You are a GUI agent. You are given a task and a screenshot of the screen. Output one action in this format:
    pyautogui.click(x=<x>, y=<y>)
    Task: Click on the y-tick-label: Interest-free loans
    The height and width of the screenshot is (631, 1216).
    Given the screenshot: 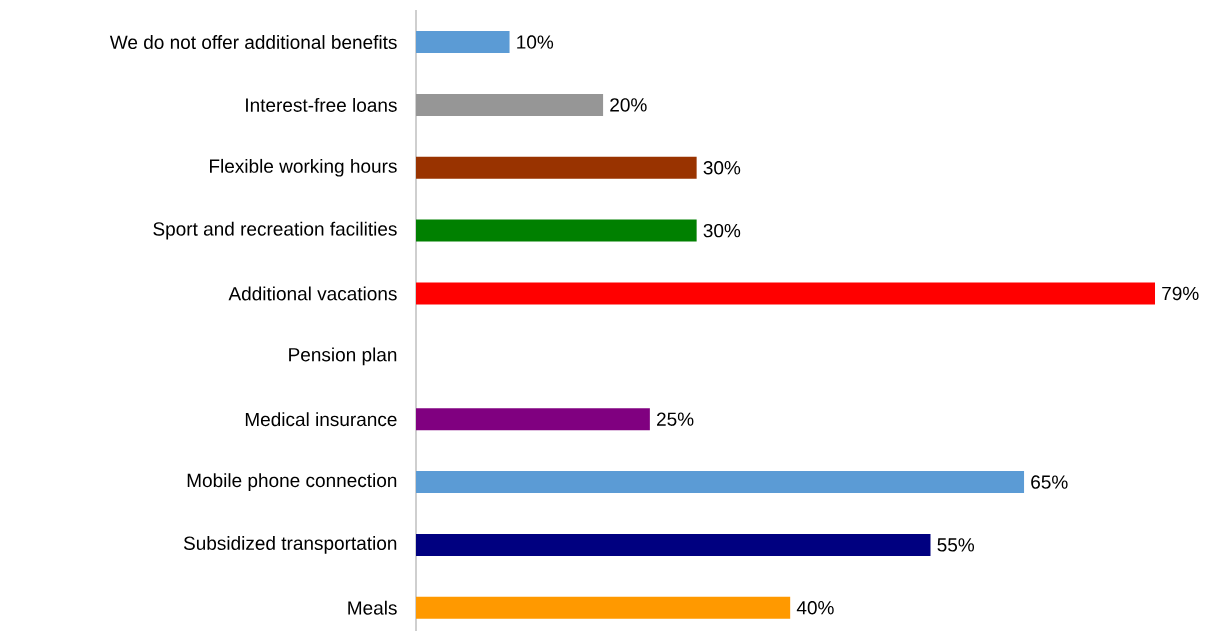 What is the action you would take?
    pyautogui.click(x=321, y=104)
    